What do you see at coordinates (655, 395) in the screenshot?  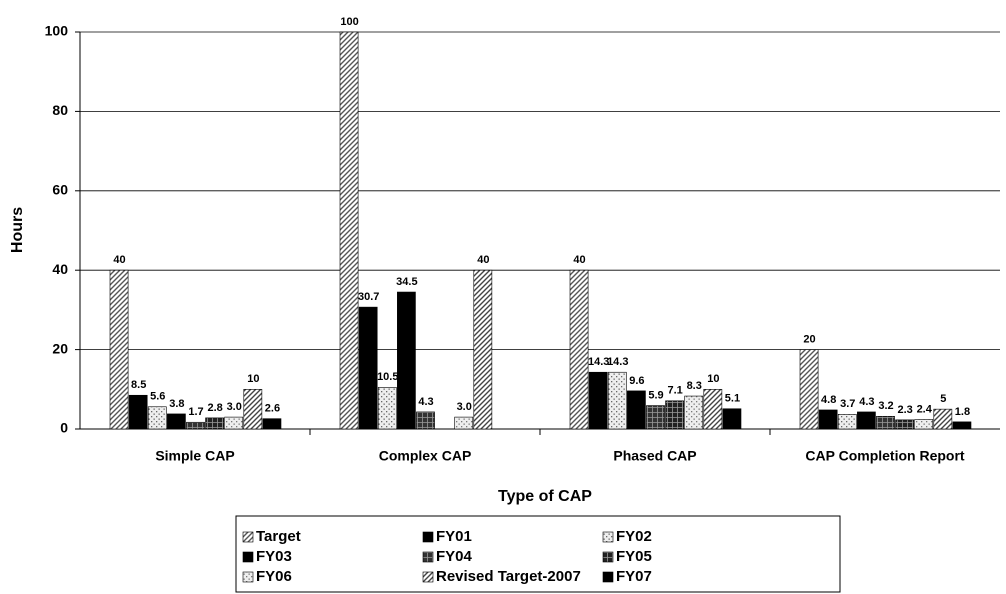 I see `value-label: 5.9` at bounding box center [655, 395].